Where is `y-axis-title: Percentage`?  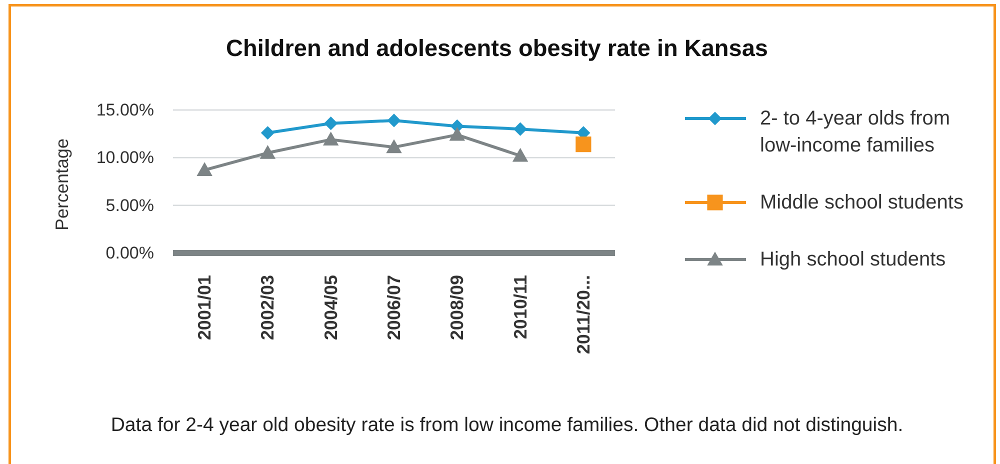
y-axis-title: Percentage is located at coordinates (62, 184).